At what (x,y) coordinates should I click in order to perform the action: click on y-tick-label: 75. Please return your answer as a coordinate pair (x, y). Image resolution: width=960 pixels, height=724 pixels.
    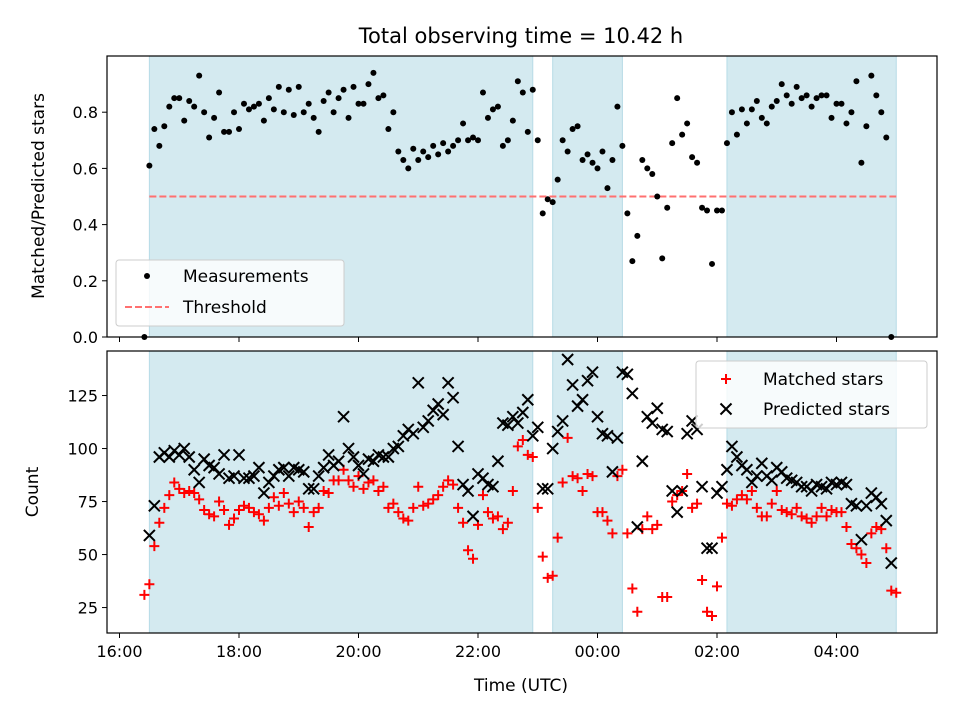
    Looking at the image, I should click on (88, 502).